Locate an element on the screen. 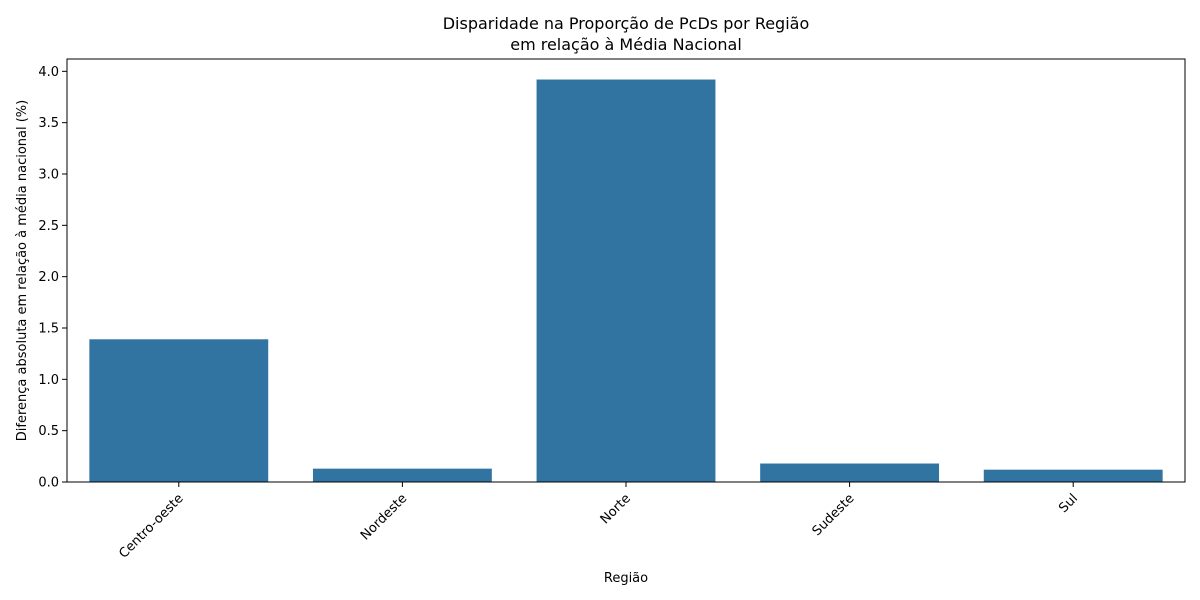 The width and height of the screenshot is (1200, 600). y-tick-label: 1.0 is located at coordinates (48, 380).